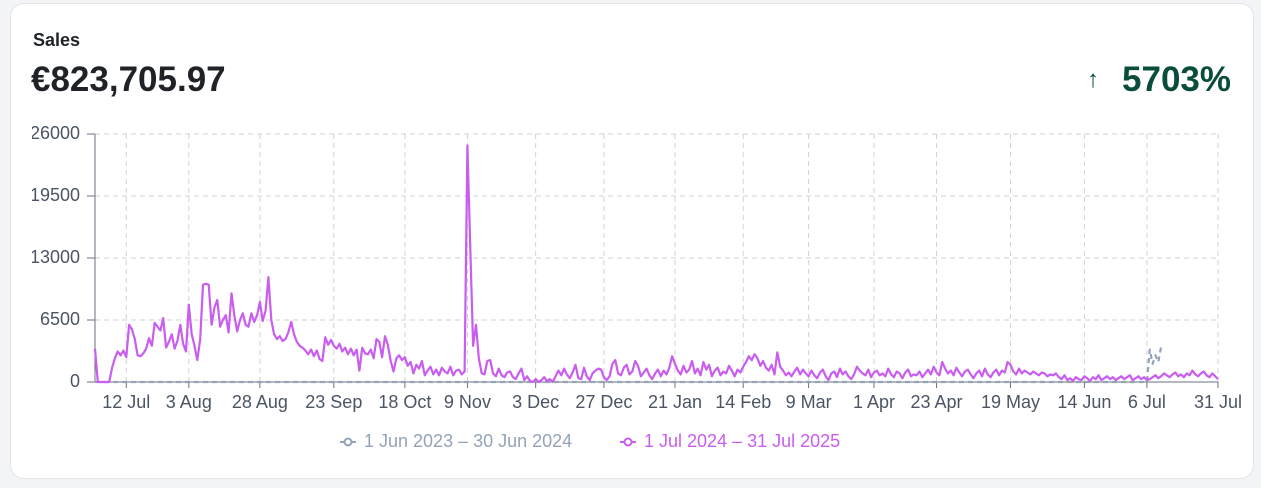 Image resolution: width=1261 pixels, height=488 pixels. Describe the element at coordinates (55, 195) in the screenshot. I see `y-tick-label: 19500` at that location.